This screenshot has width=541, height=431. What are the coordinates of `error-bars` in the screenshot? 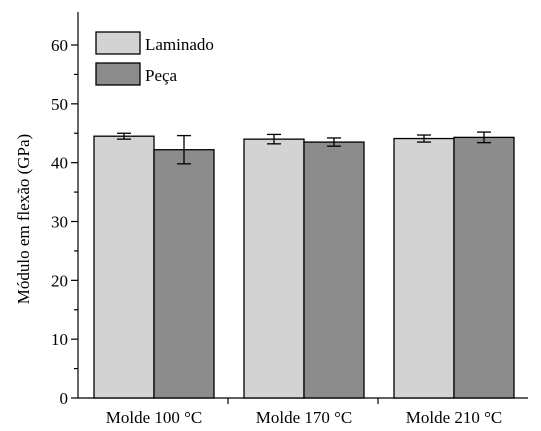 It's located at (304, 148).